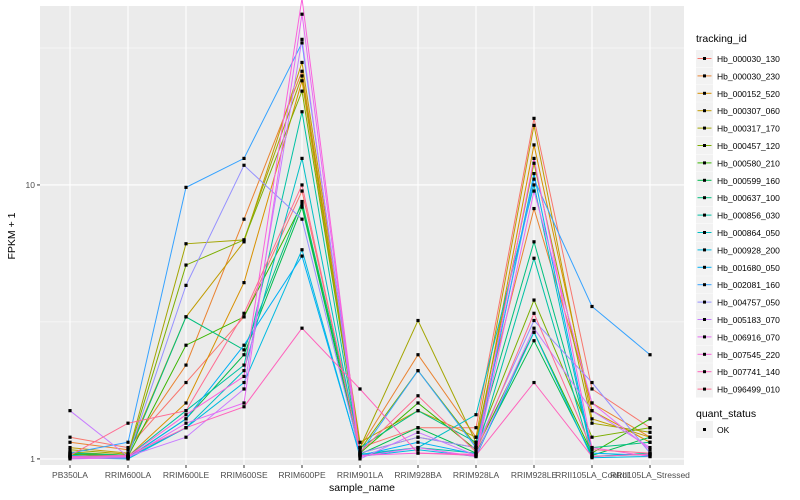 Image resolution: width=800 pixels, height=500 pixels. What do you see at coordinates (748, 355) in the screenshot?
I see `legend-label: Hb_007545_220` at bounding box center [748, 355].